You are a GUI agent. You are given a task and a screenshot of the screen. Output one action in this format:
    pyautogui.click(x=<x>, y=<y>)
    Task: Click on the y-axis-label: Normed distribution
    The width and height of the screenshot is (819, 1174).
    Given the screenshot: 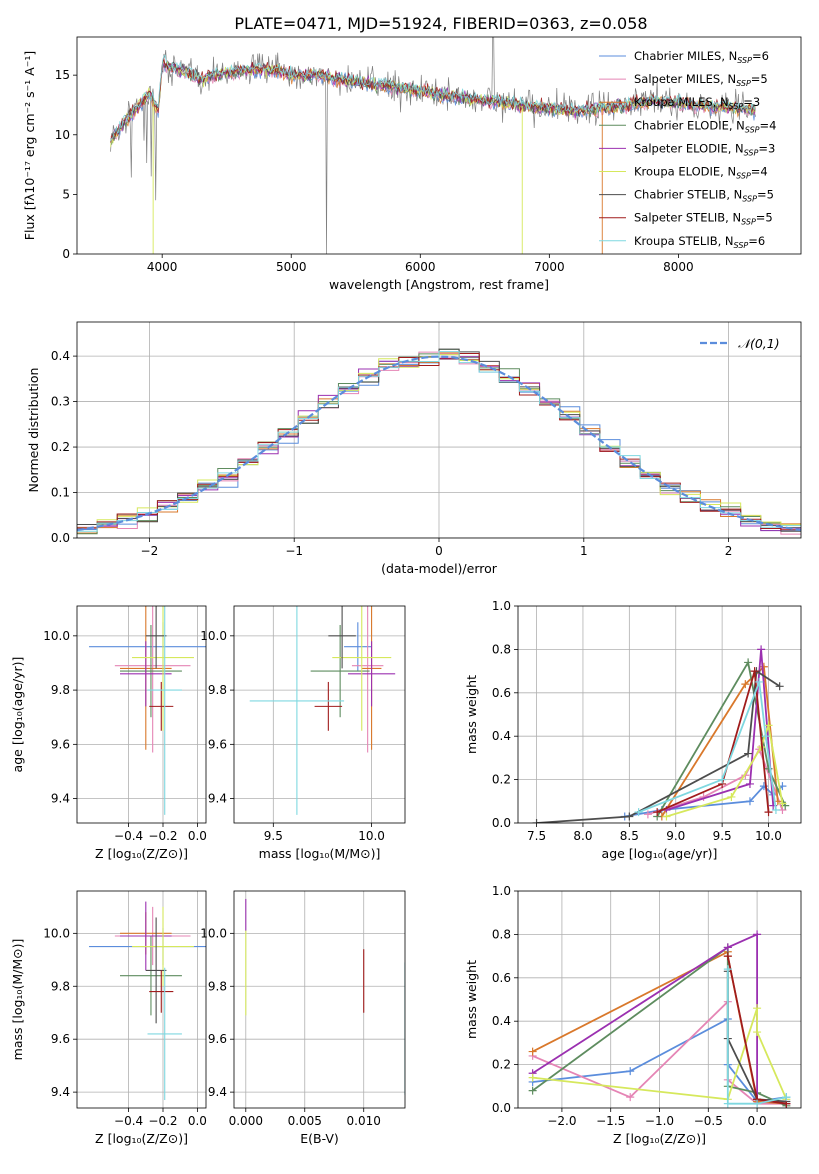 What is the action you would take?
    pyautogui.click(x=33, y=430)
    